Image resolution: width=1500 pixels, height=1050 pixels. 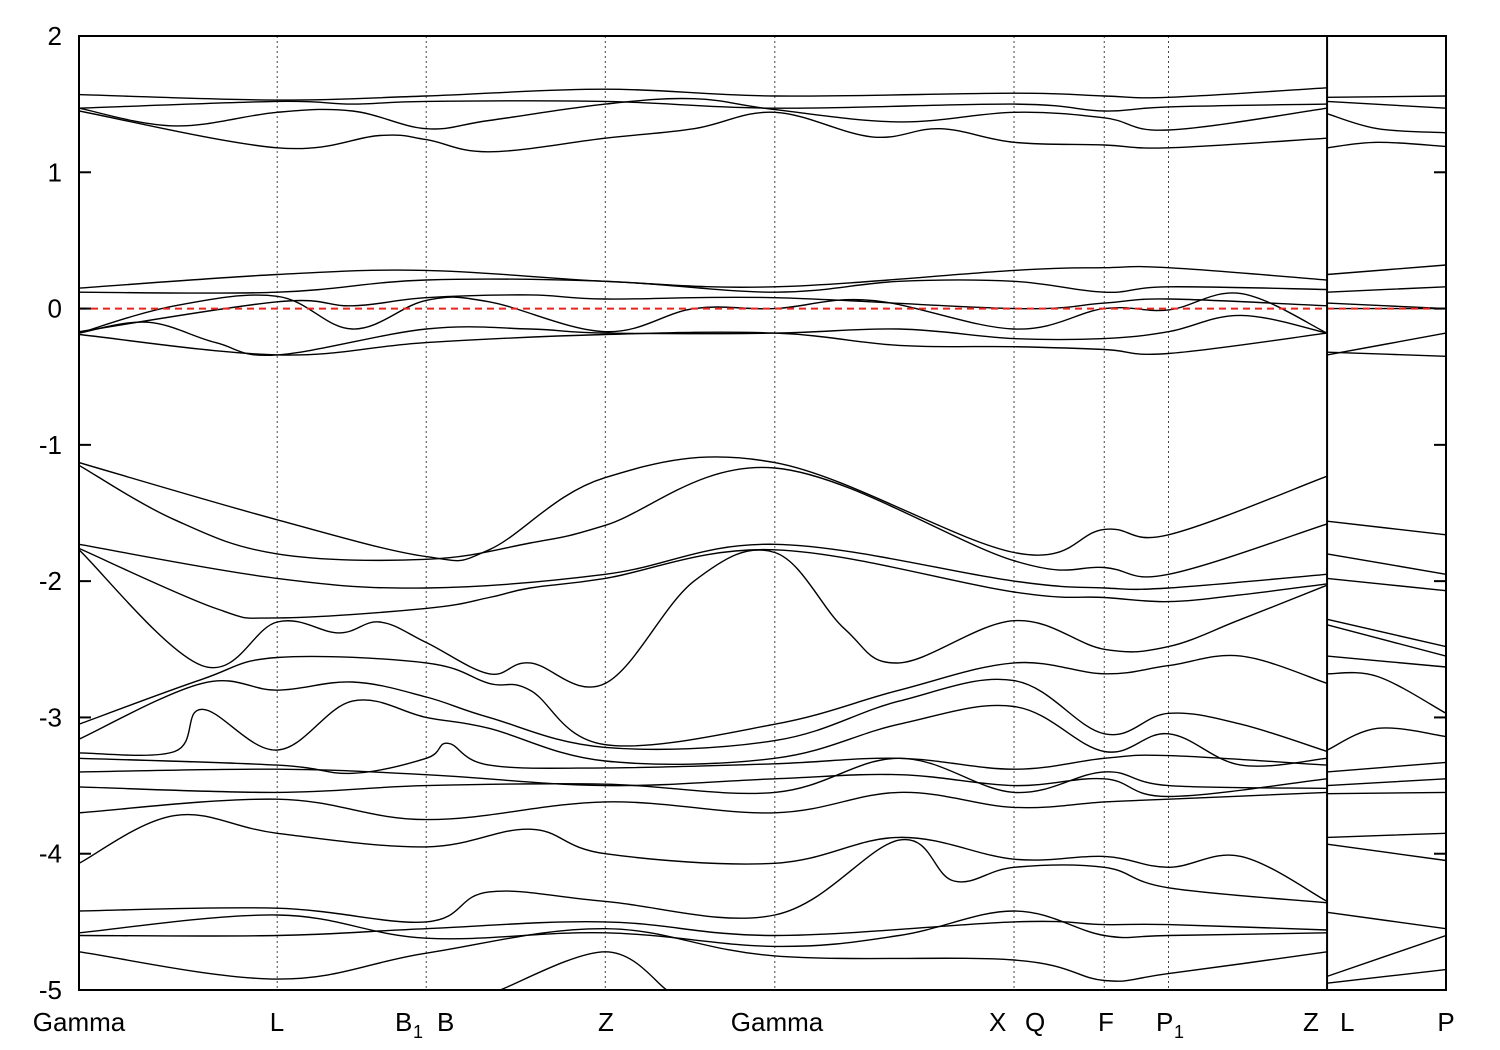 I want to click on x-tick-label-gamma-1: Gamma, so click(x=79, y=1022).